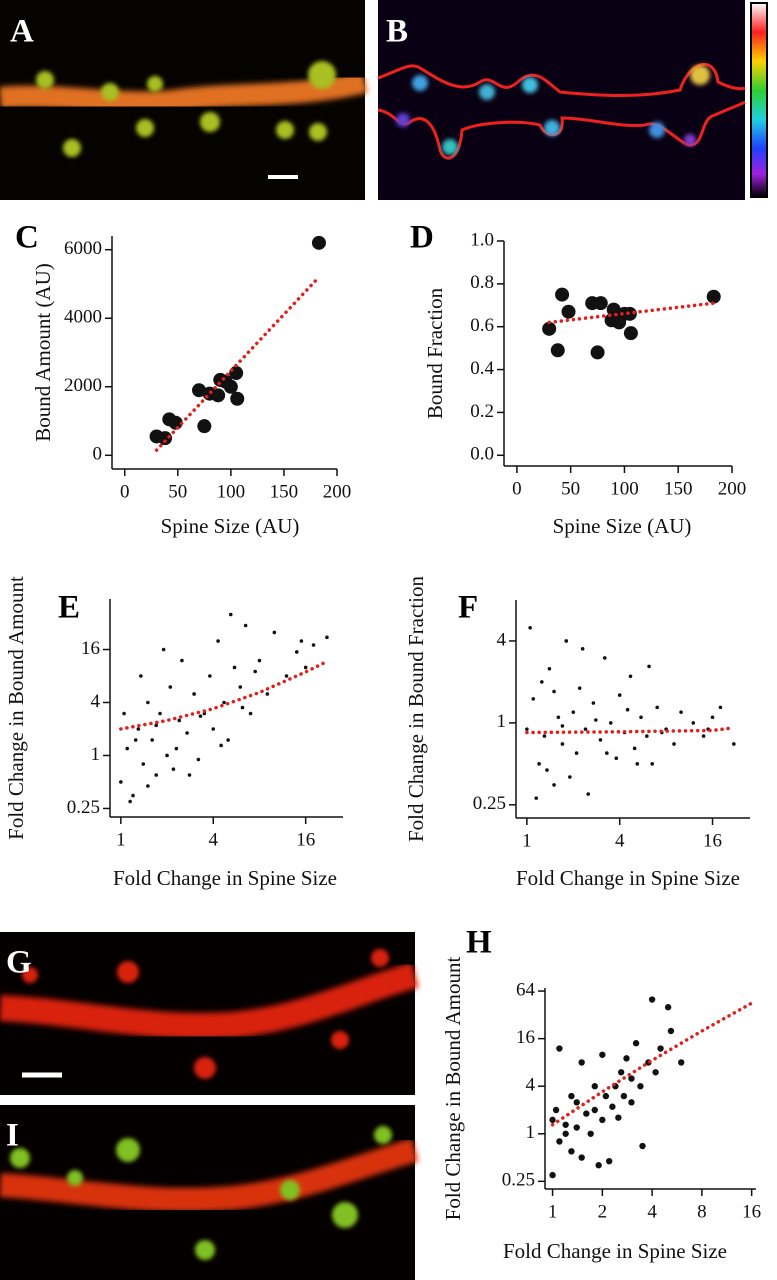 This screenshot has width=777, height=1280. I want to click on y-tick-label: 4000, so click(83, 317).